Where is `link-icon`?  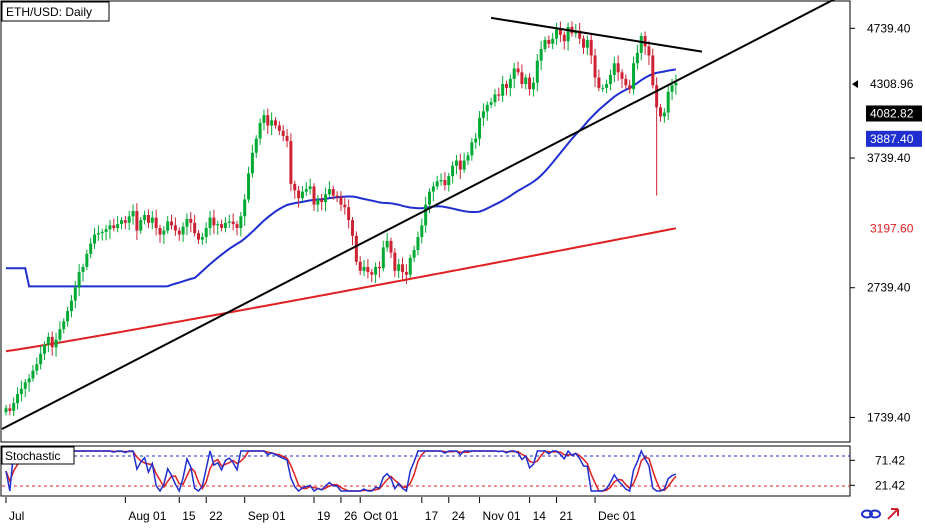
link-icon is located at coordinates (871, 514).